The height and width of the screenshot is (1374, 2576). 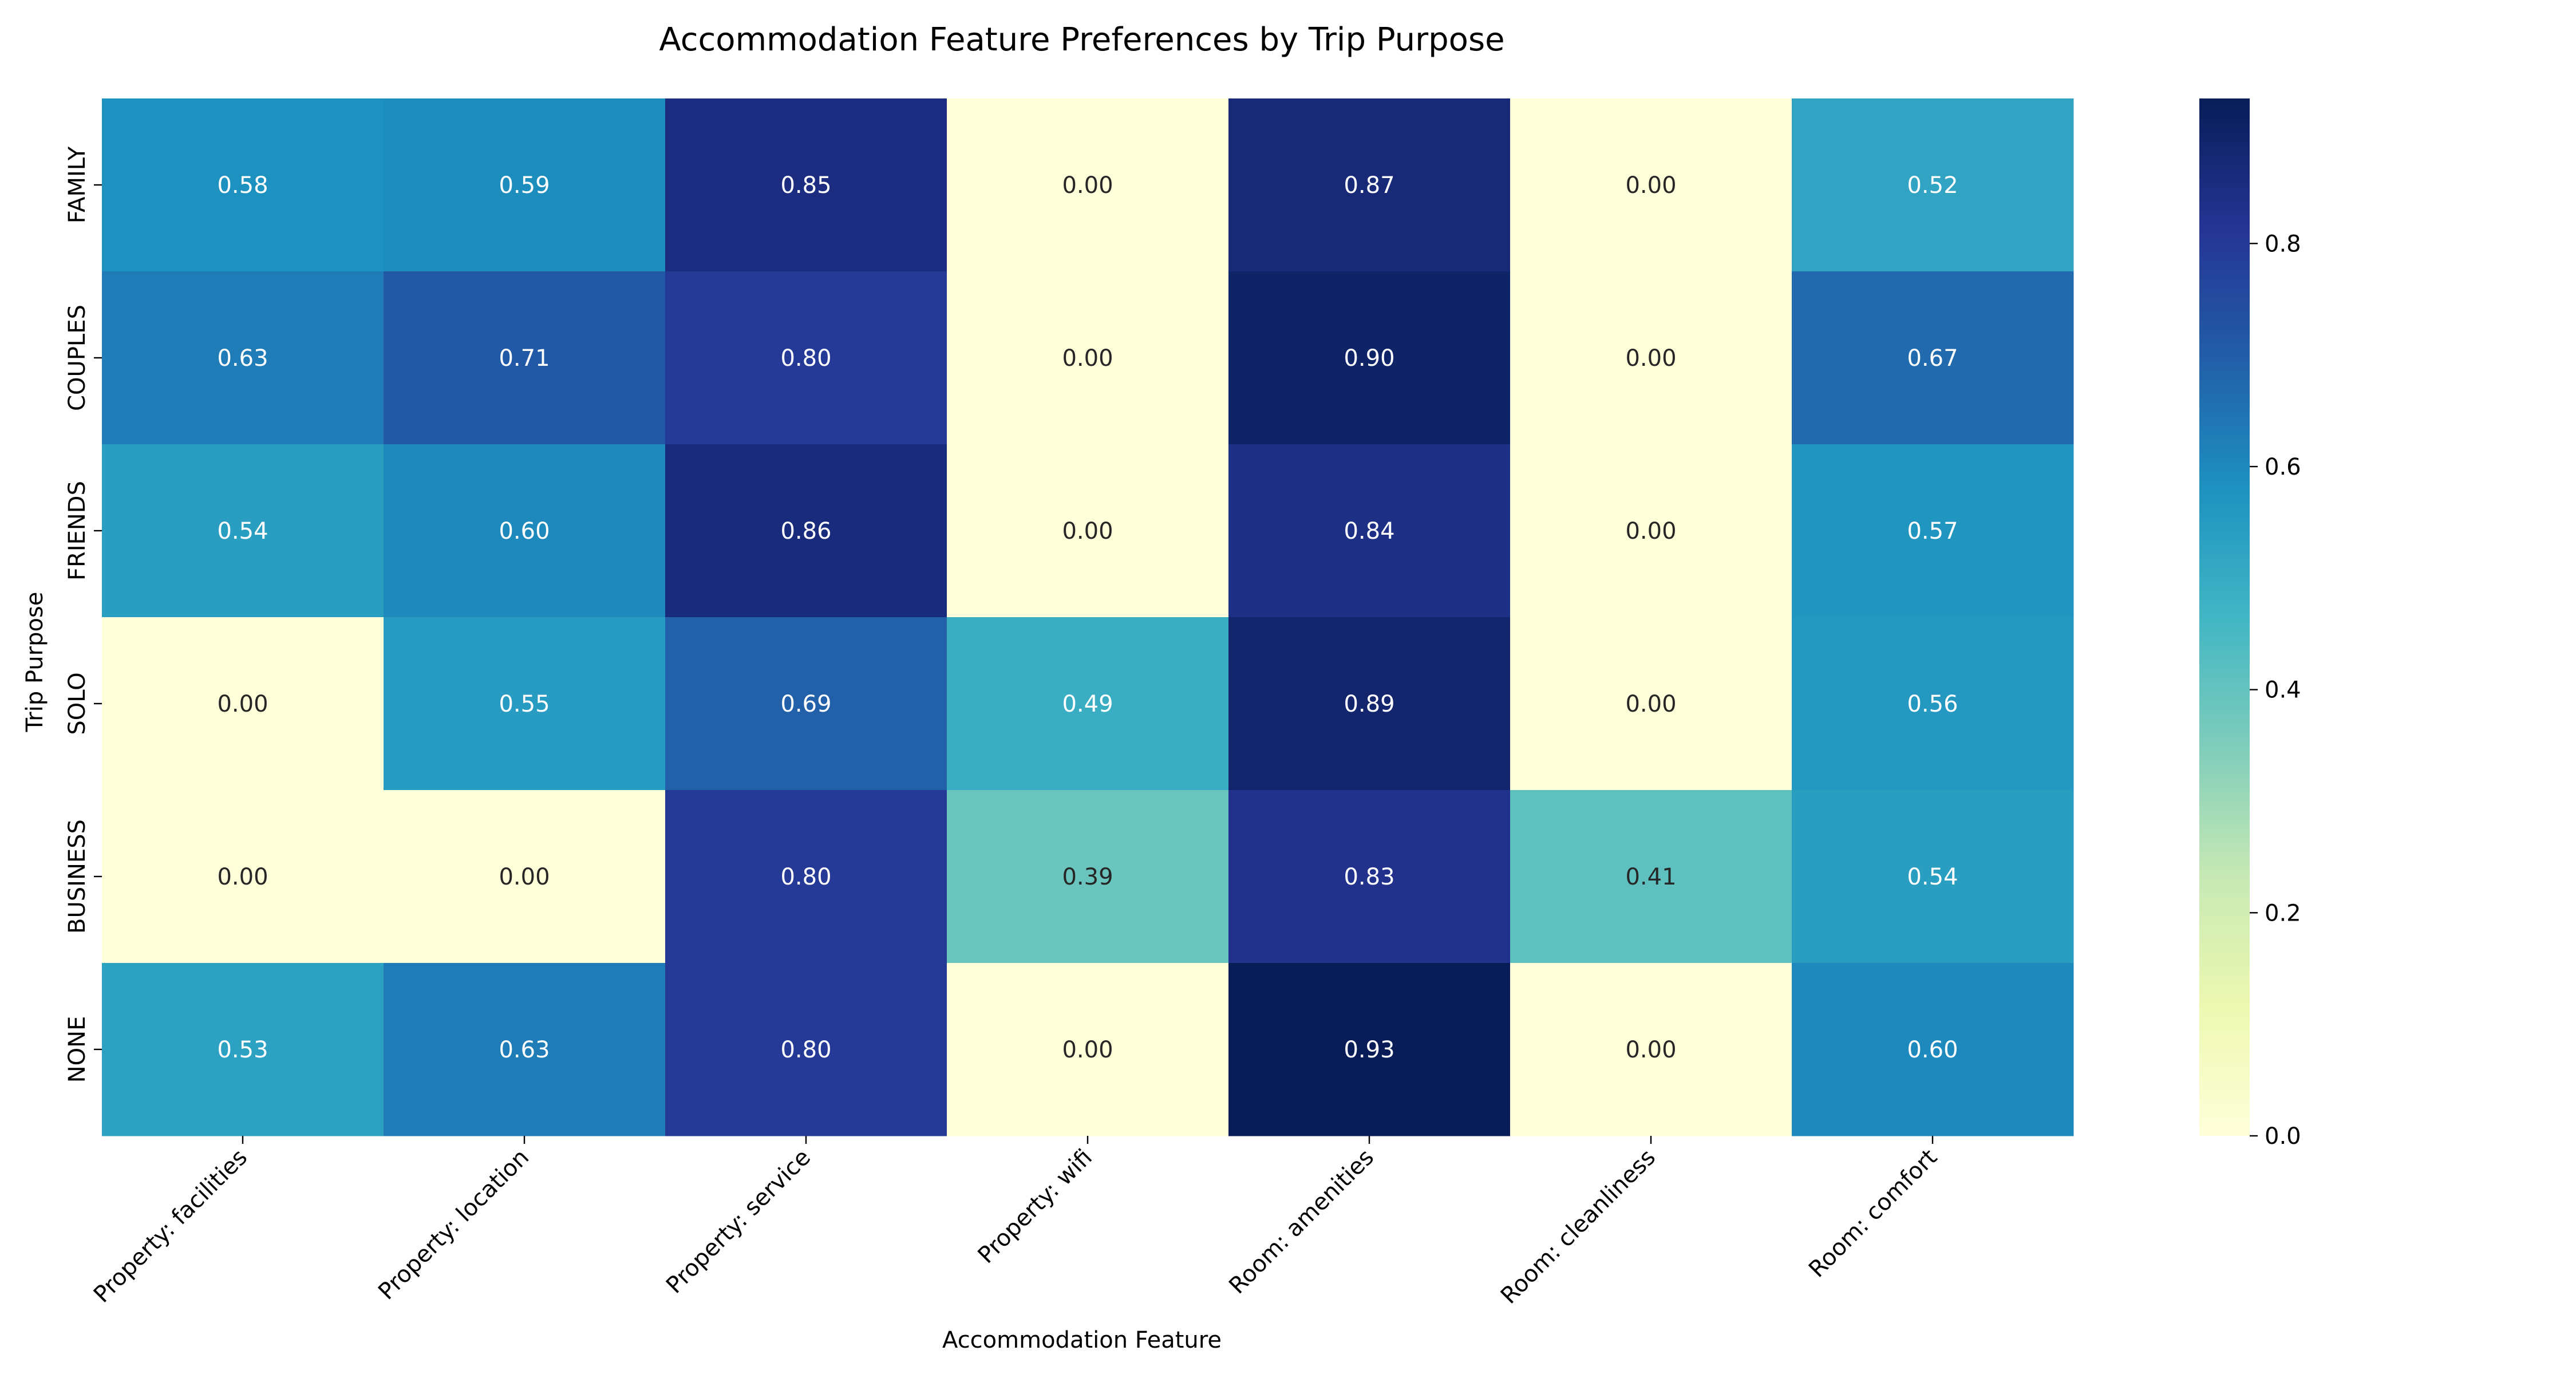 I want to click on cell-value-label: 0.52, so click(x=1932, y=185).